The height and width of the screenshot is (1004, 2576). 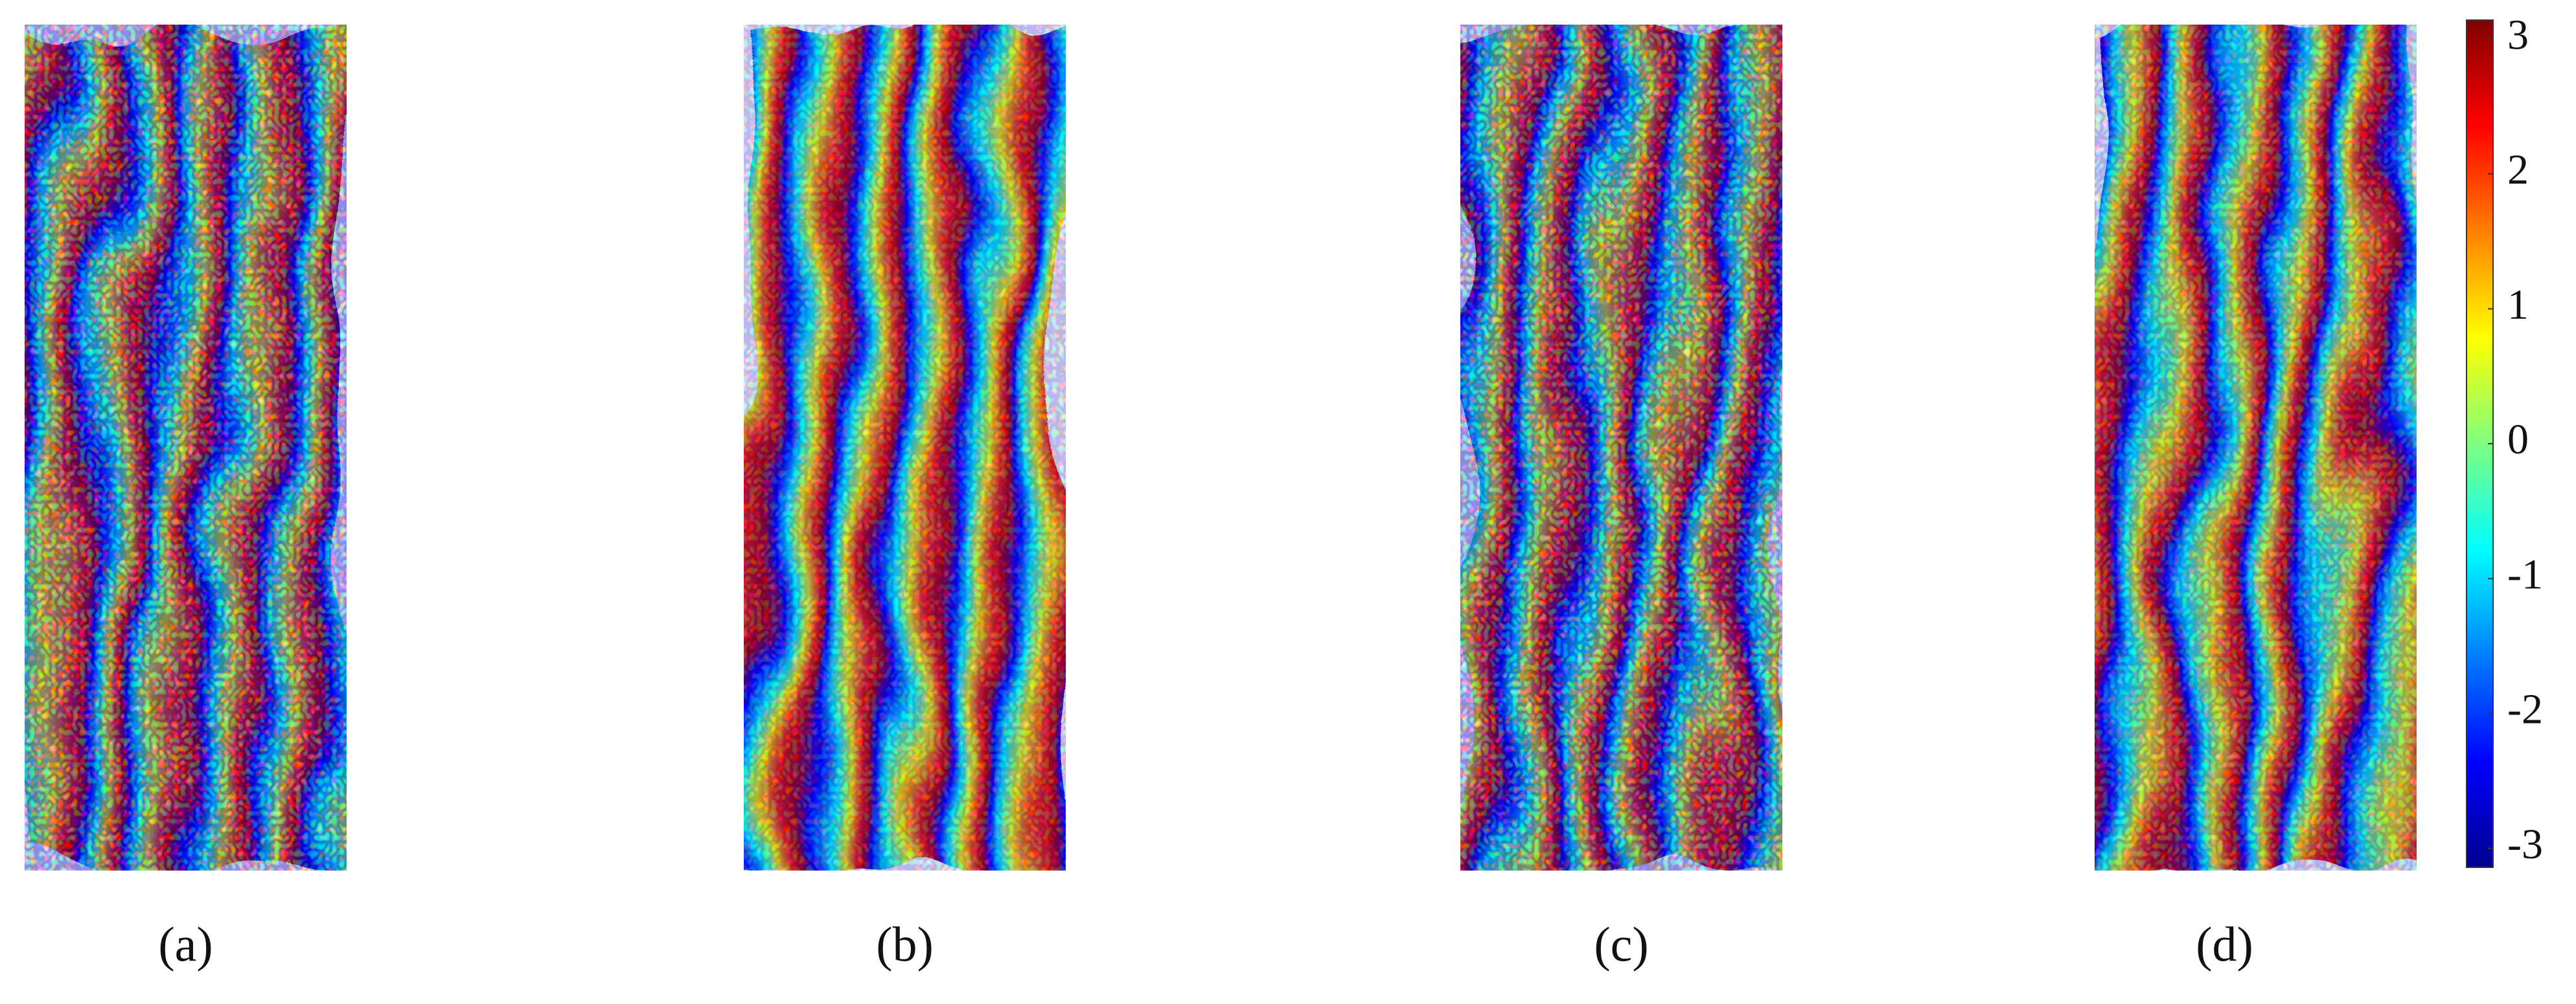 I want to click on tick-label: 1, so click(x=2518, y=304).